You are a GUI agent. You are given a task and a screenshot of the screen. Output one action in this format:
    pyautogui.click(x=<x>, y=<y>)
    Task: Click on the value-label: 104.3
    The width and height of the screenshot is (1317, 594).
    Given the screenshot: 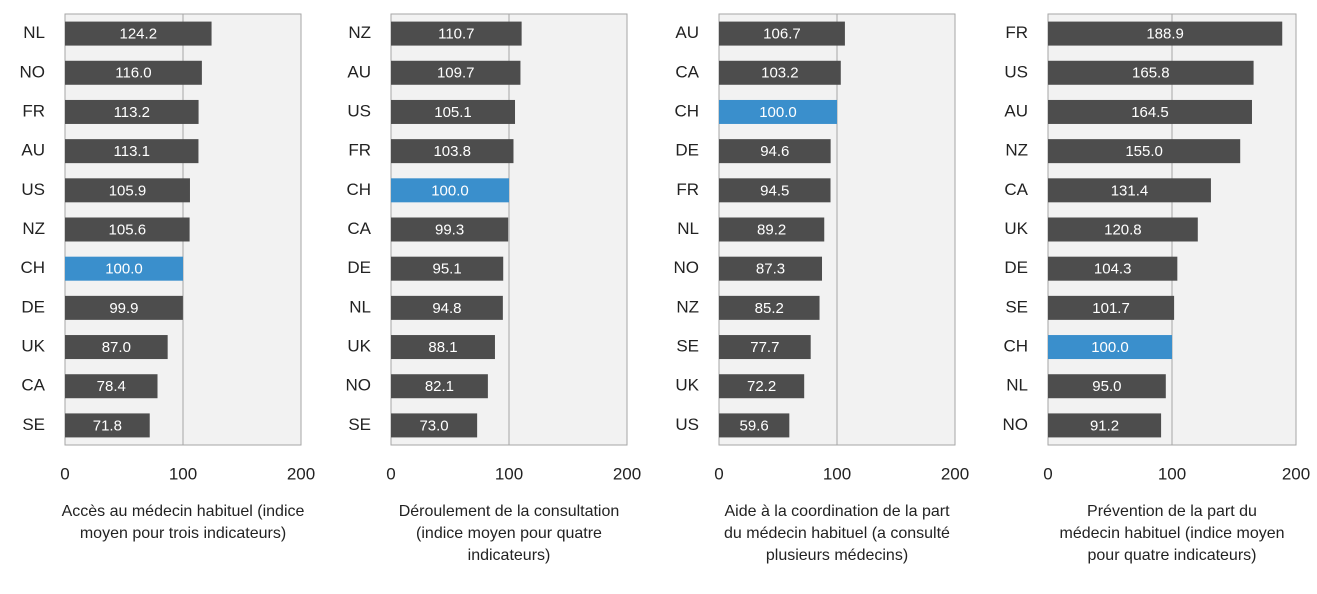 What is the action you would take?
    pyautogui.click(x=1113, y=269)
    